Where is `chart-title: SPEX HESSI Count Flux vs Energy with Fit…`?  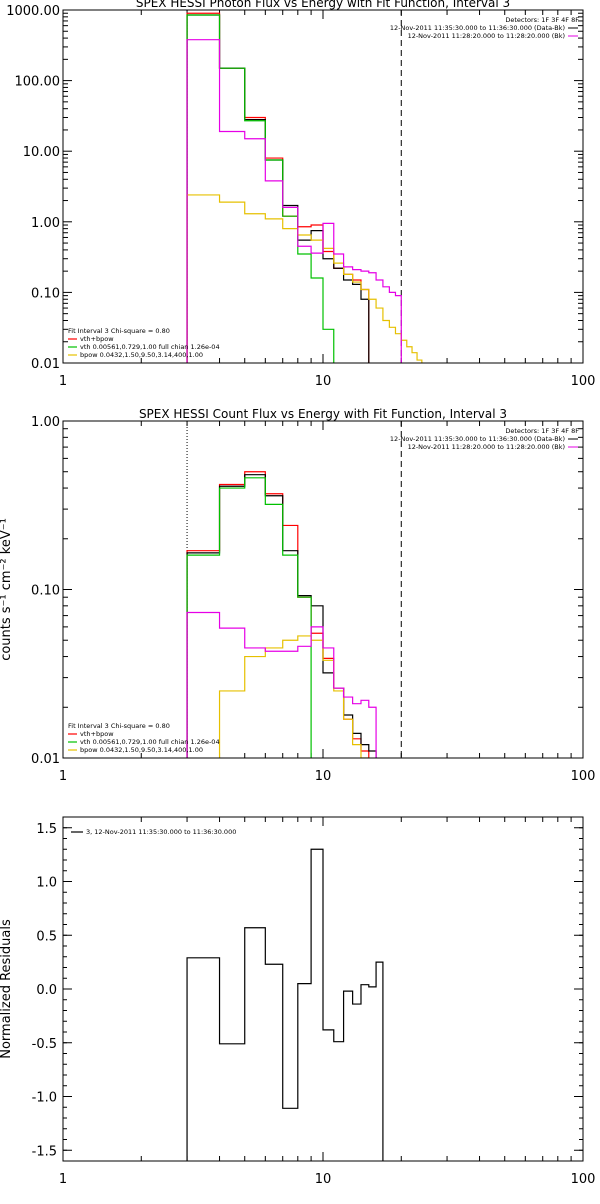
chart-title: SPEX HESSI Count Flux vs Energy with Fit… is located at coordinates (323, 414).